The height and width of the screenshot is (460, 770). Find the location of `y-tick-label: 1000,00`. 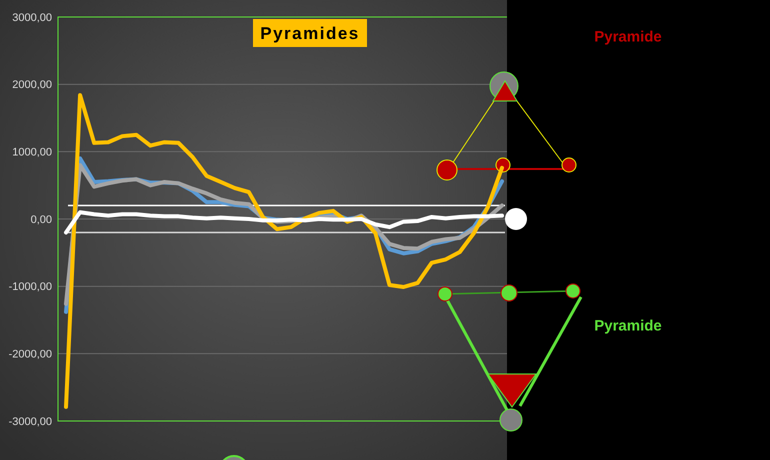

y-tick-label: 1000,00 is located at coordinates (32, 152).